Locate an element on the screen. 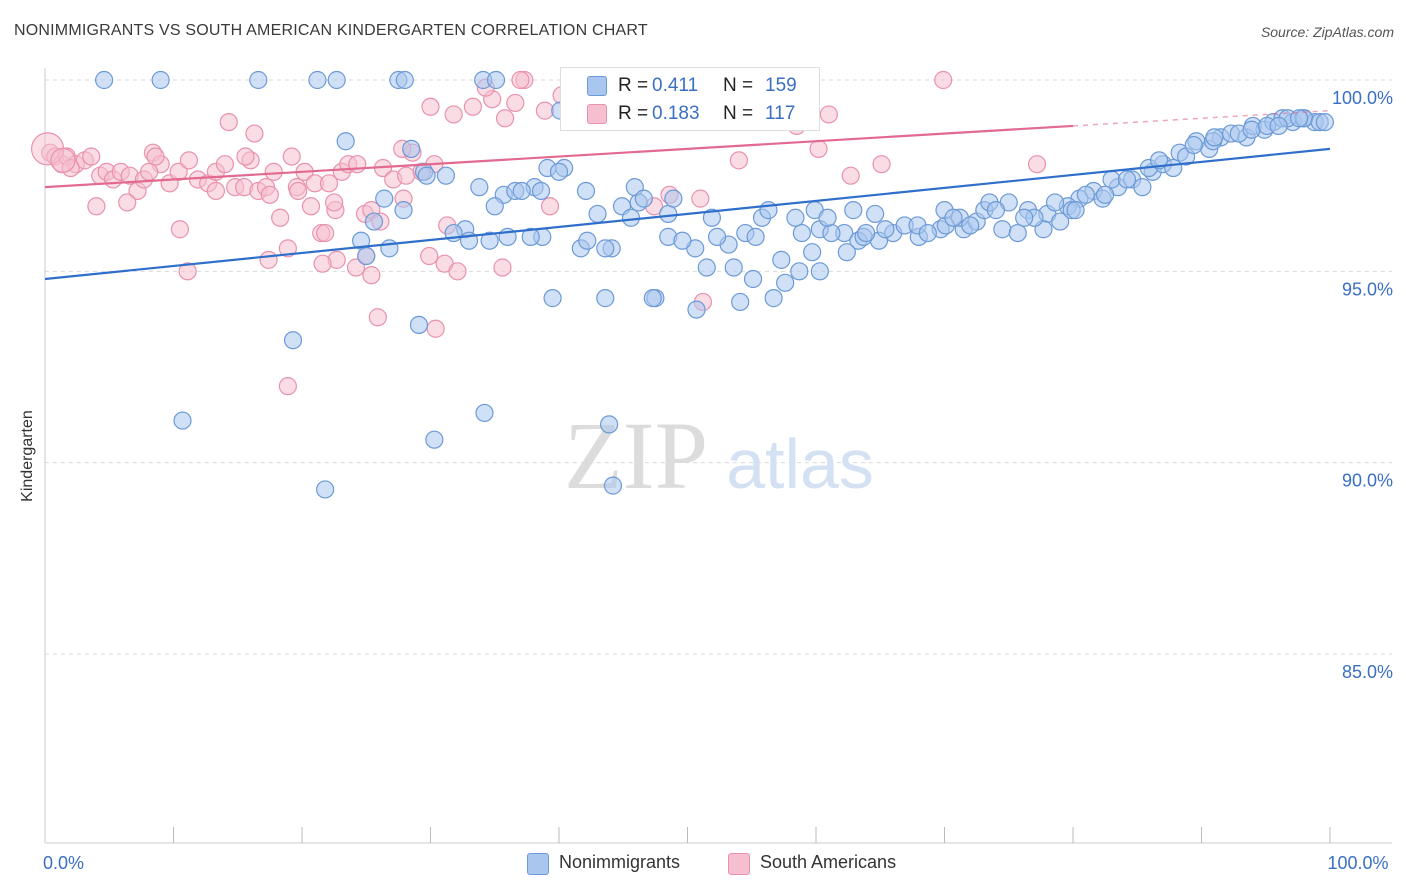 Image resolution: width=1406 pixels, height=892 pixels. trend-line-south-americans is located at coordinates (559, 156).